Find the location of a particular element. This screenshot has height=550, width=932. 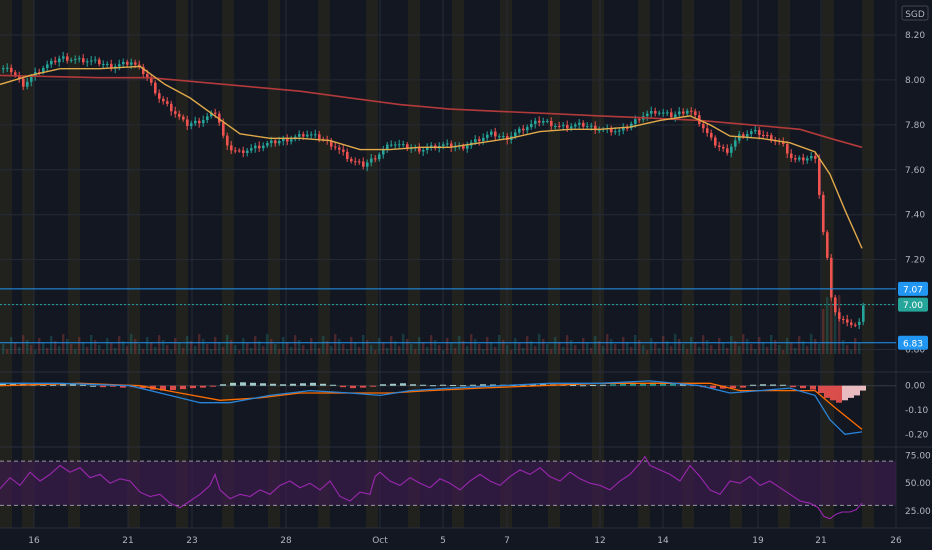

volume-bars is located at coordinates (431, 324).